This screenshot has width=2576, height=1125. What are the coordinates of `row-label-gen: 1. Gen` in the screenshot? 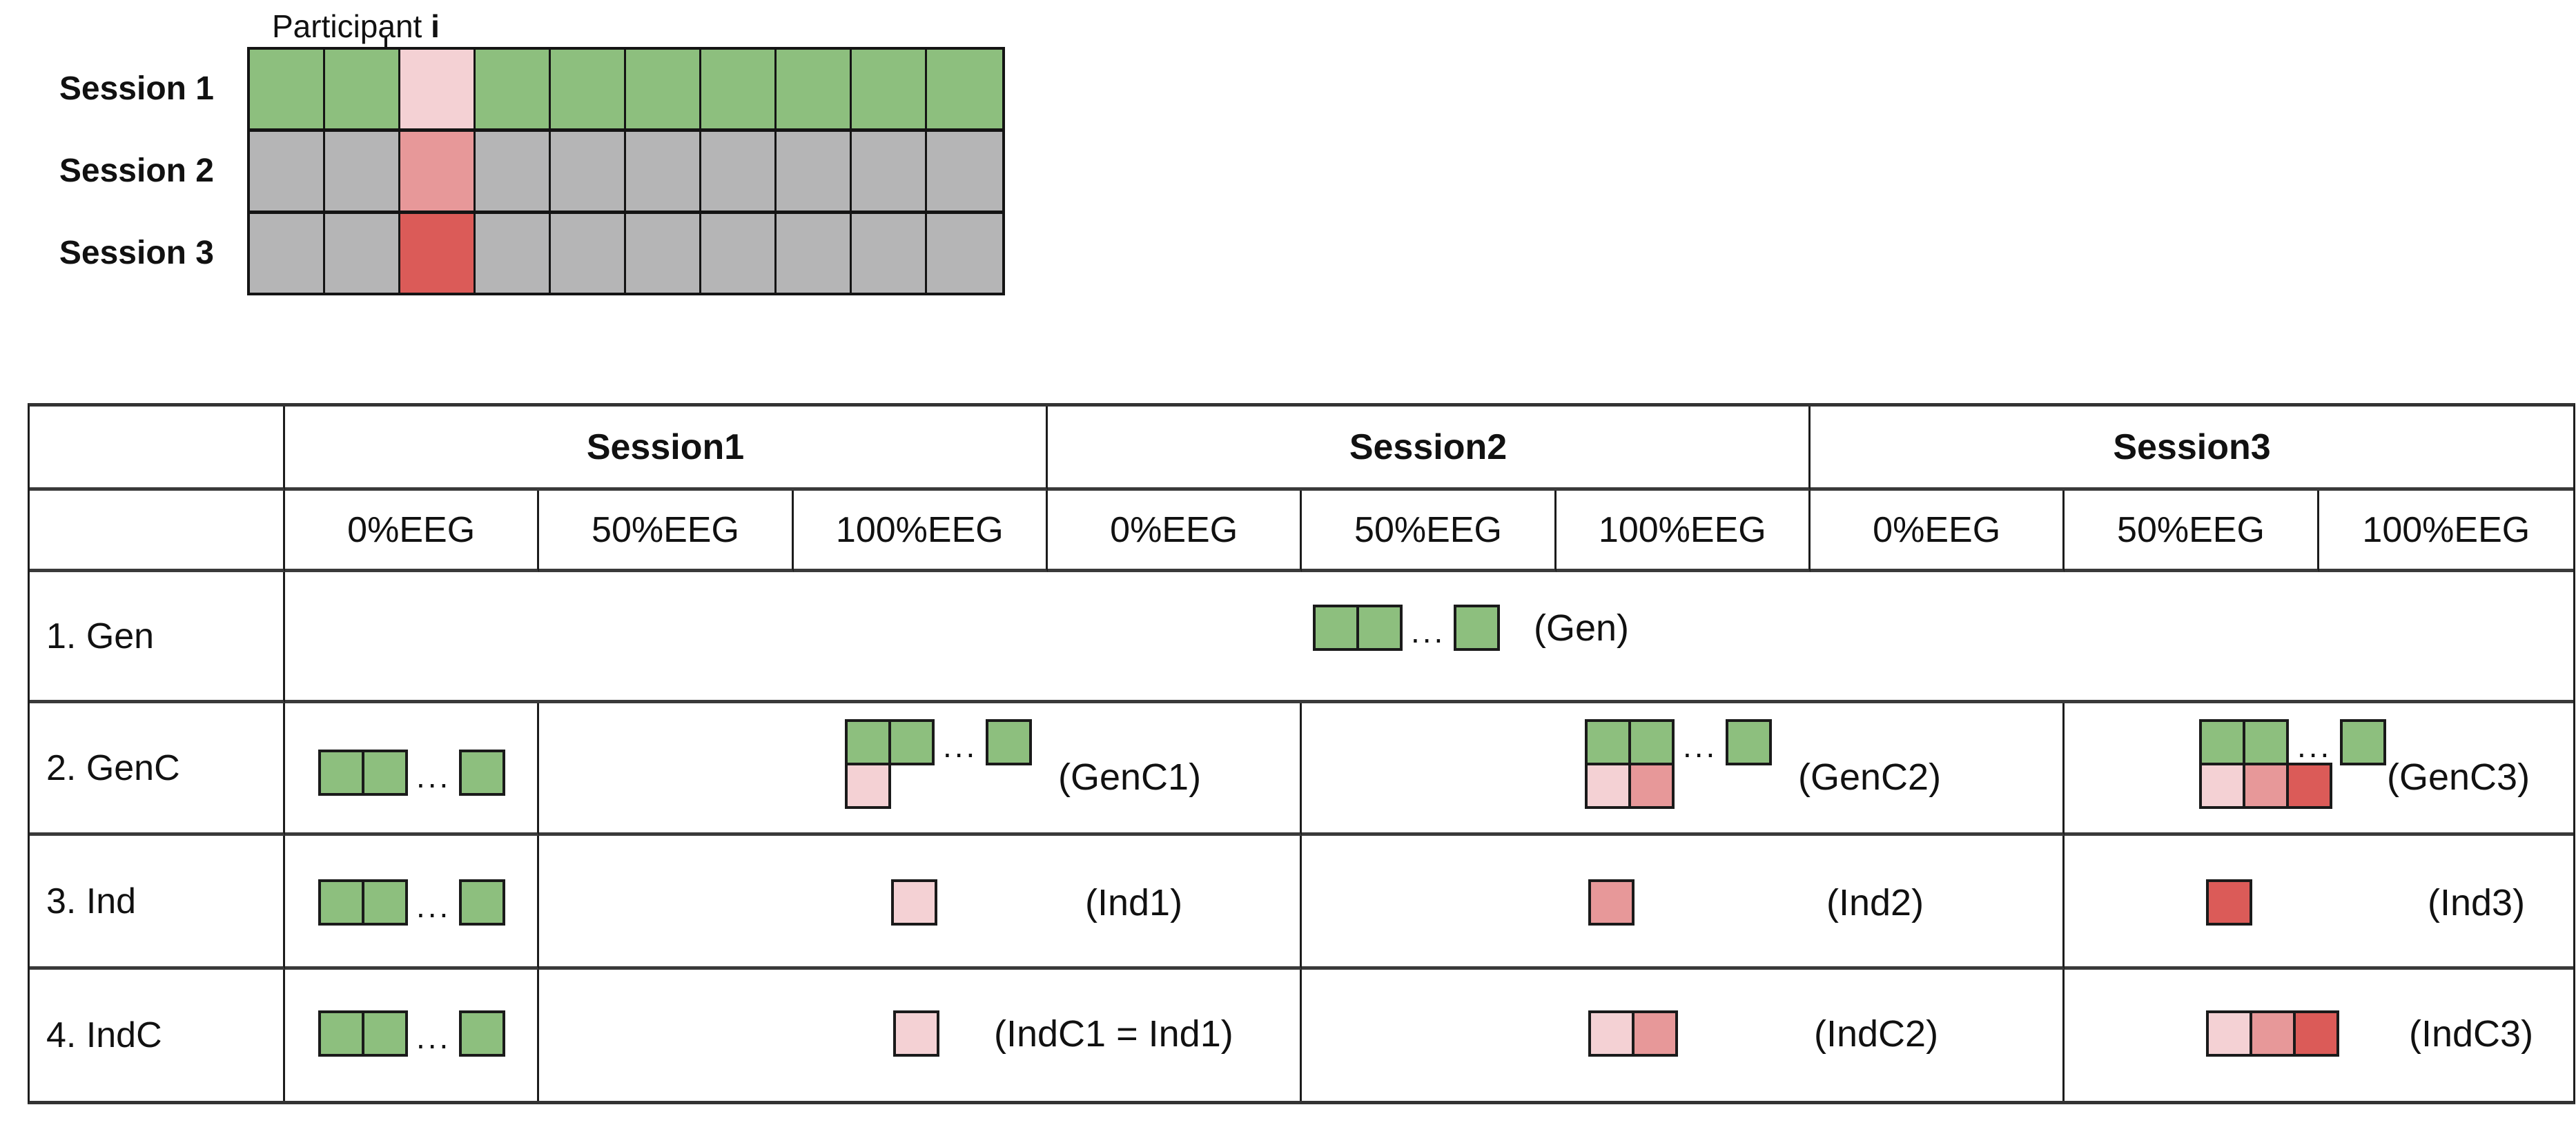 It's located at (157, 637).